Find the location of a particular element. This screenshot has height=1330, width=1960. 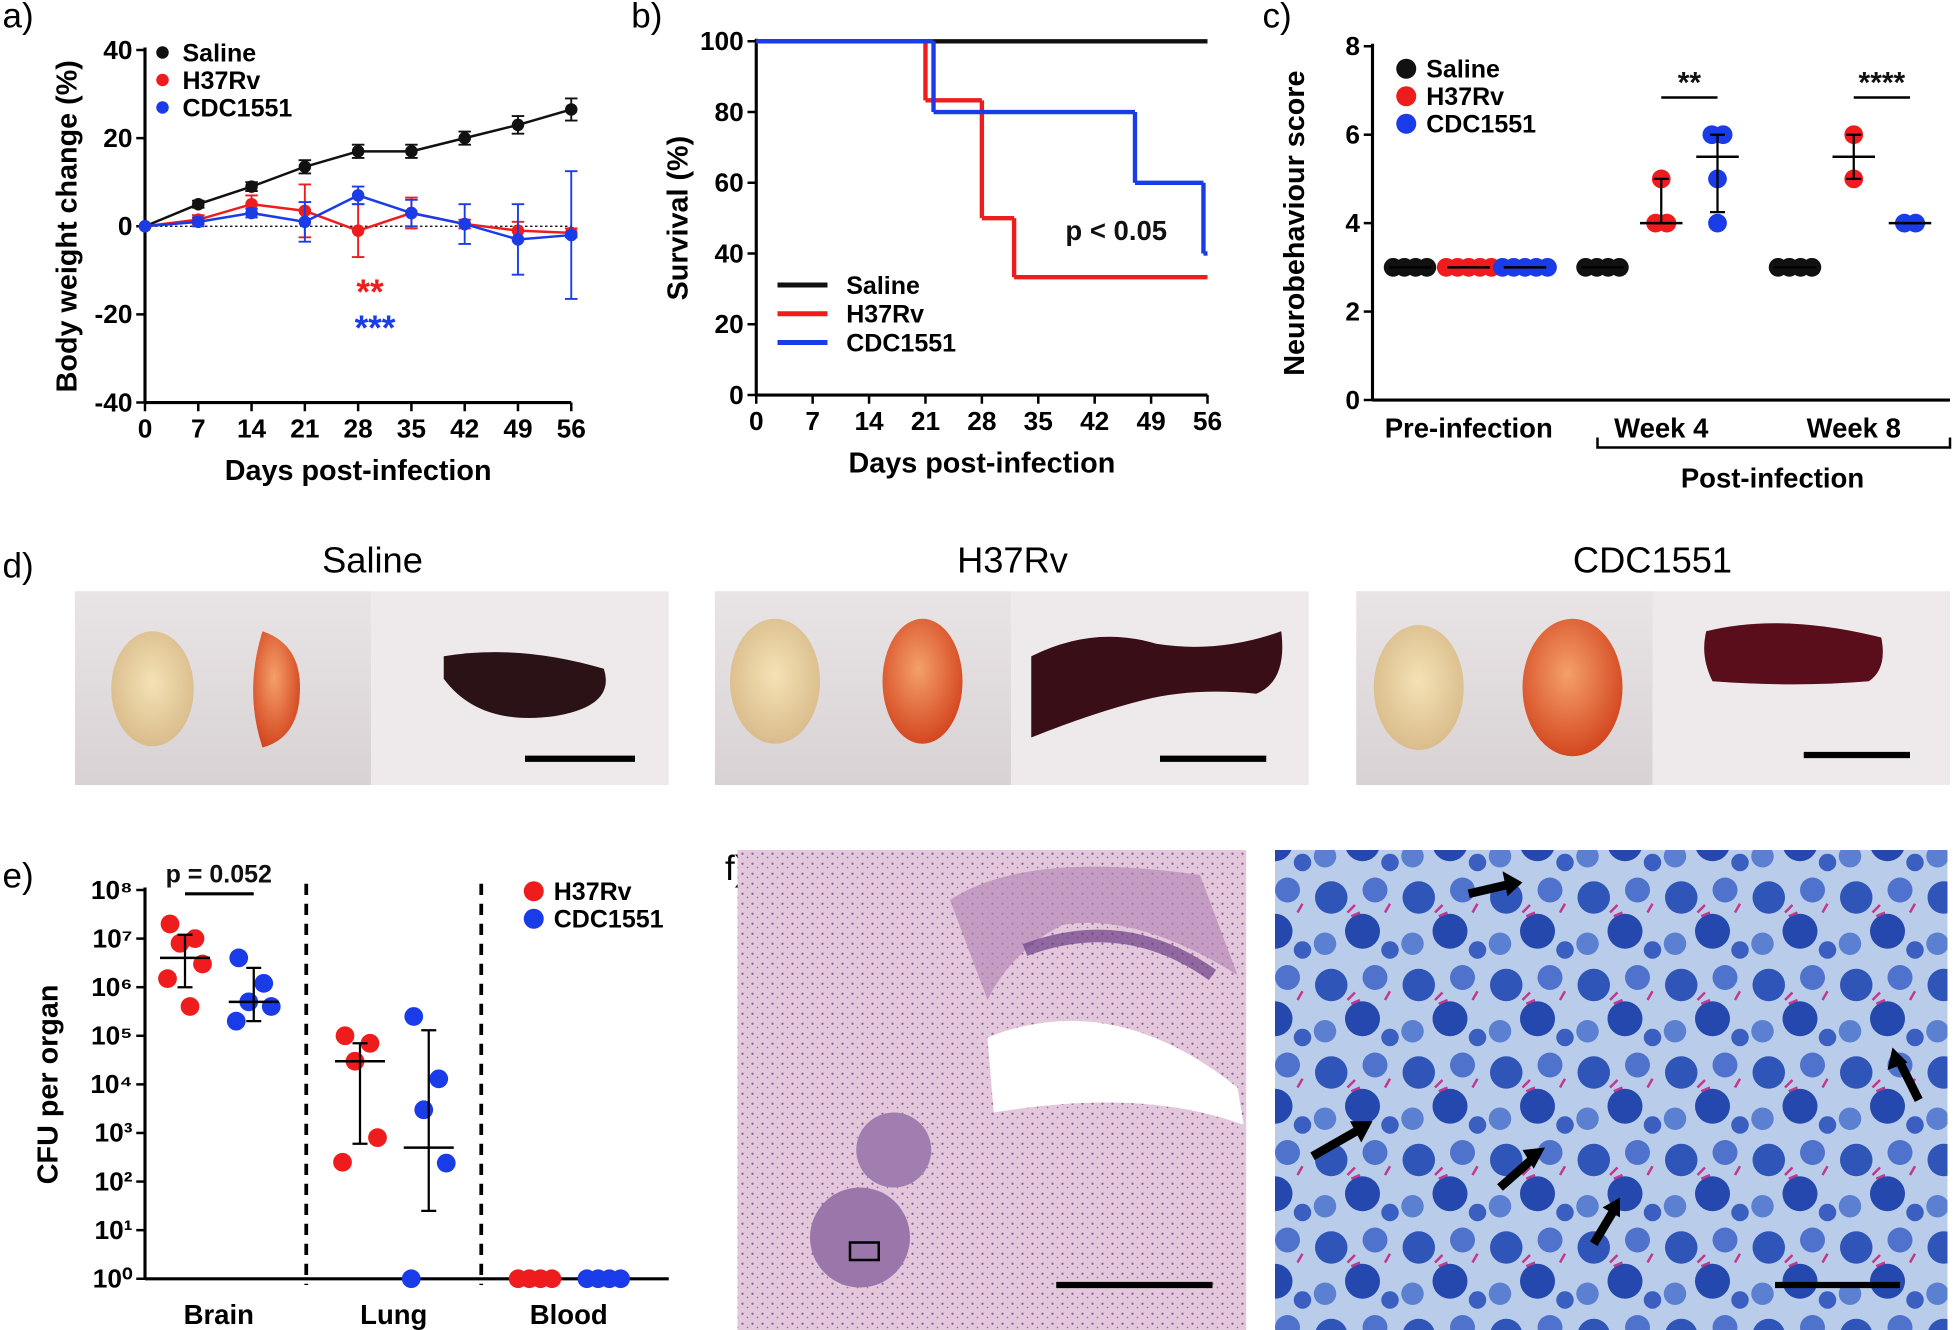

x-tick-label: 42 is located at coordinates (1094, 421).